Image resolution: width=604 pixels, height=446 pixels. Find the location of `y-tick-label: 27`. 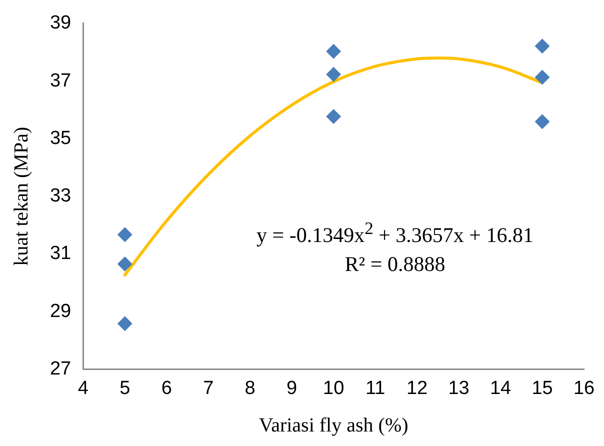

y-tick-label: 27 is located at coordinates (61, 369).